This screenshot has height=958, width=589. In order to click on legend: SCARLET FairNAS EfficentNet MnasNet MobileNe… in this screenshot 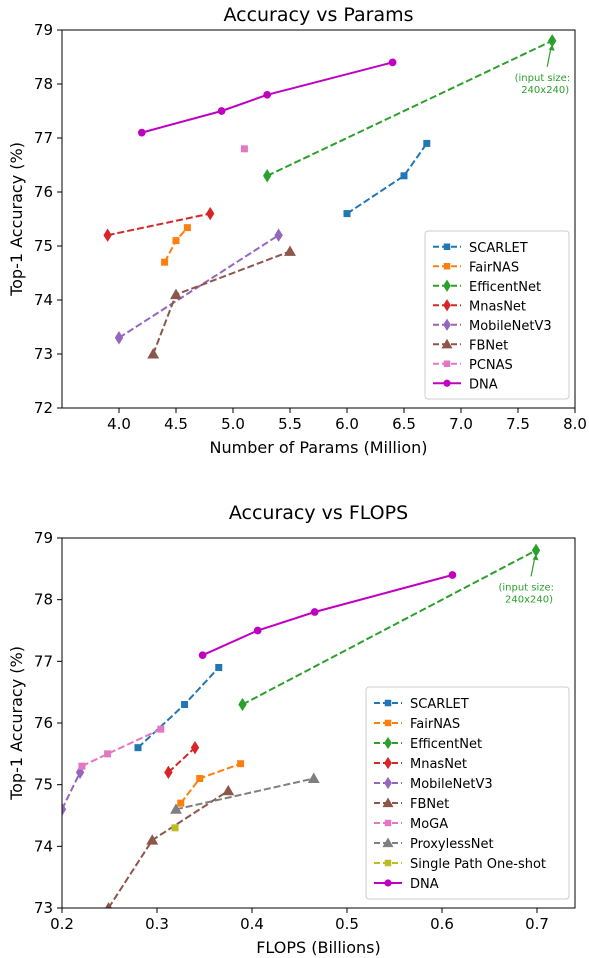, I will do `click(467, 793)`.